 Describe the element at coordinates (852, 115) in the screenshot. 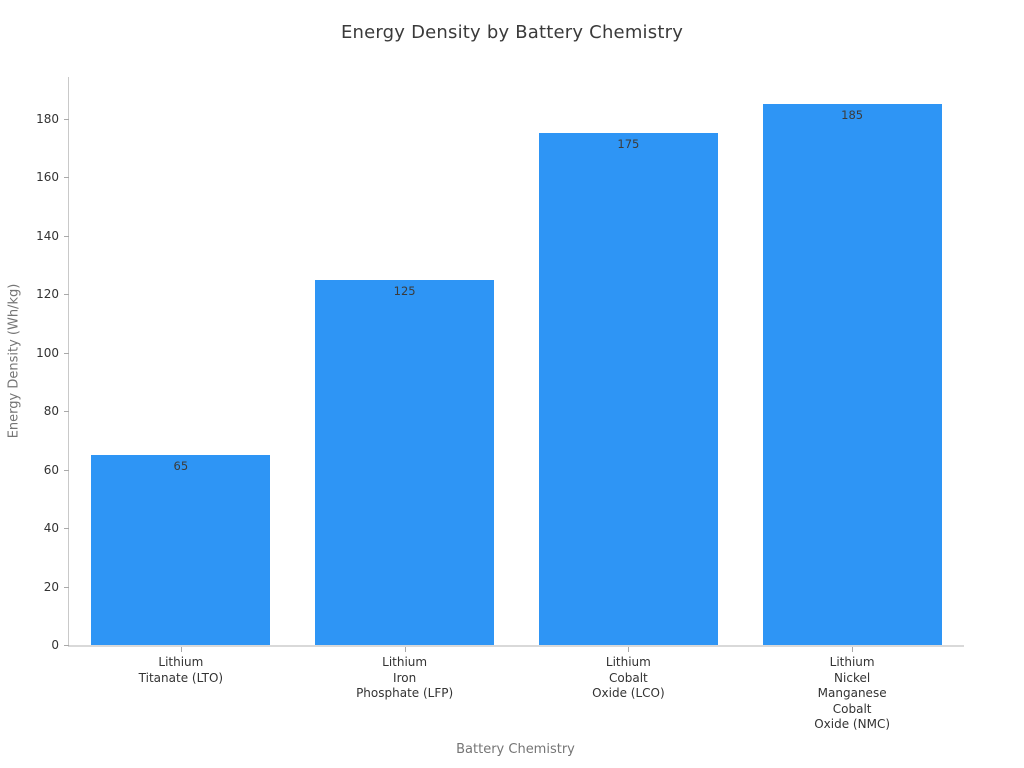

I see `bar-value-label: 185` at that location.